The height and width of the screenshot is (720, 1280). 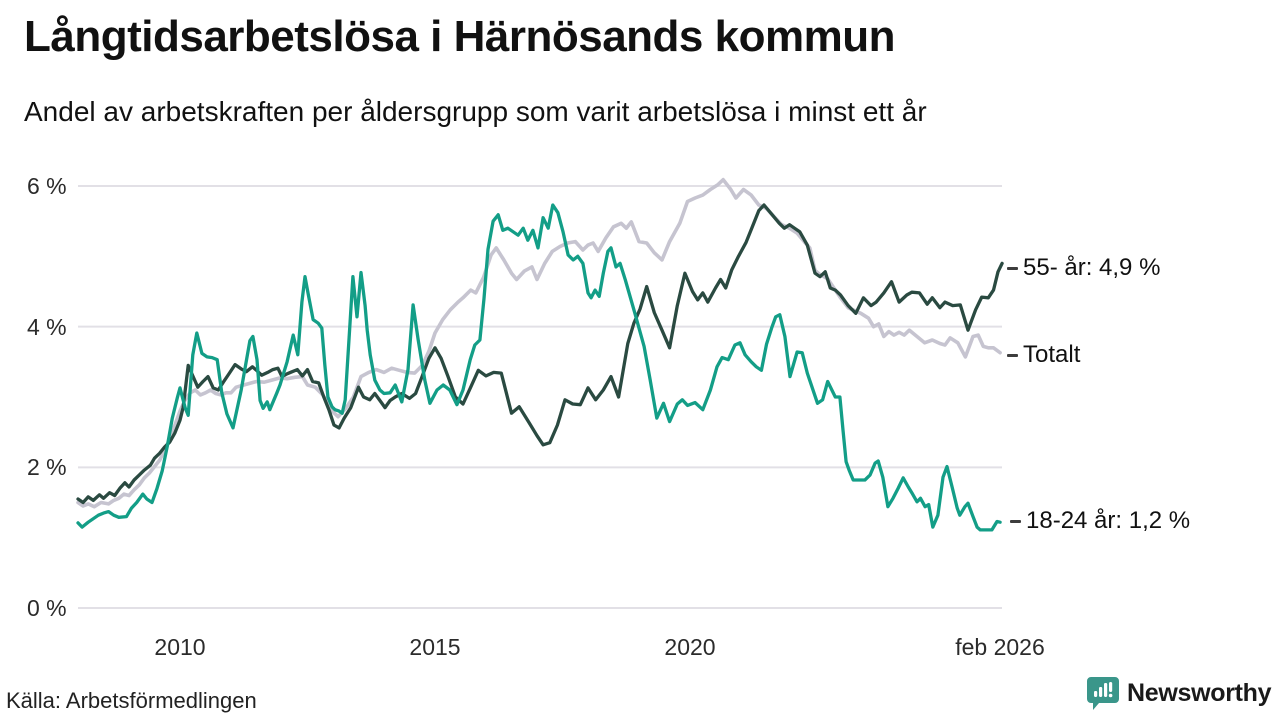 What do you see at coordinates (47, 608) in the screenshot?
I see `y-axis-tick-0: 0 %` at bounding box center [47, 608].